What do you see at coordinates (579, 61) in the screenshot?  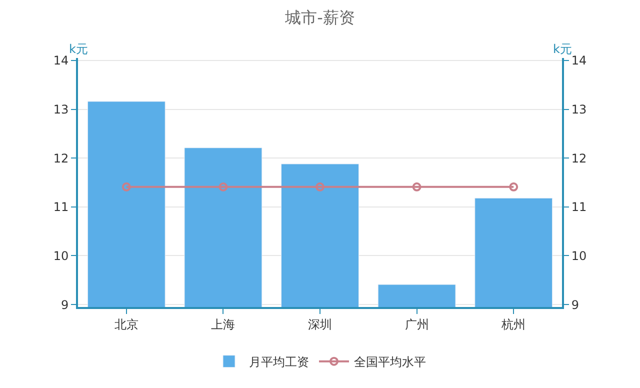 I see `y2-tick-label: 14` at bounding box center [579, 61].